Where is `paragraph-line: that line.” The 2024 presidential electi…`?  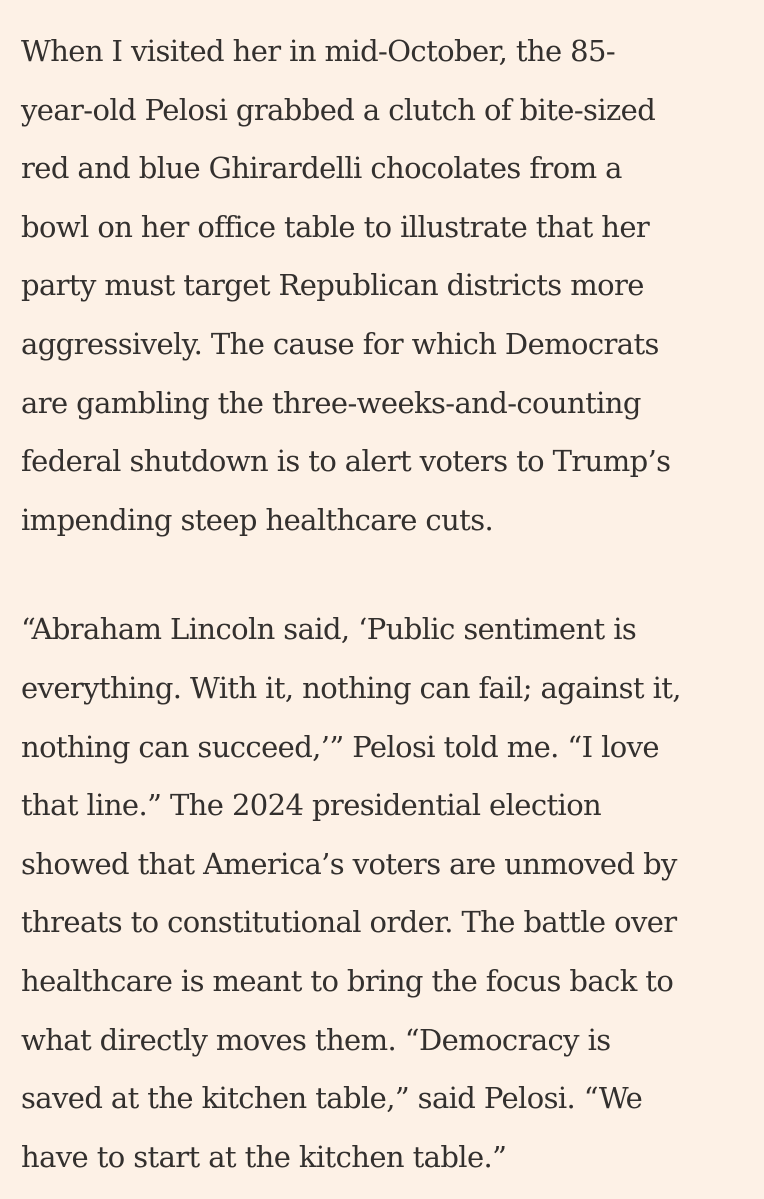
paragraph-line: that line.” The 2024 presidential electi… is located at coordinates (311, 805).